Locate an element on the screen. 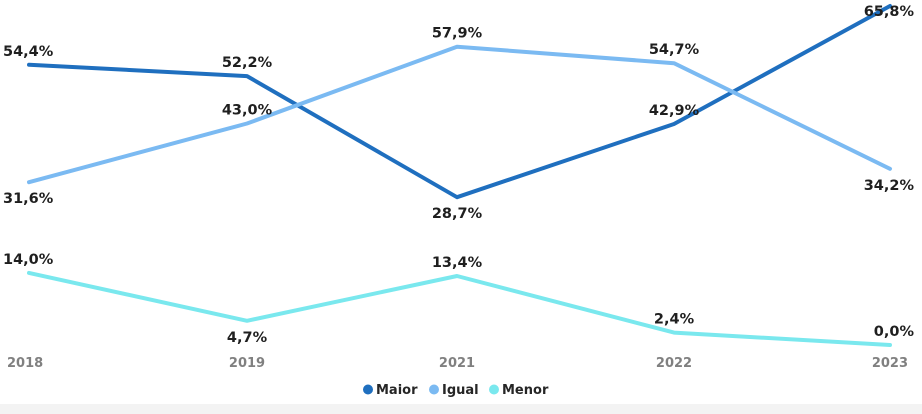 This screenshot has width=922, height=414. x-axis-ticks: 2018 2019 2021 2022 2023 is located at coordinates (457, 363).